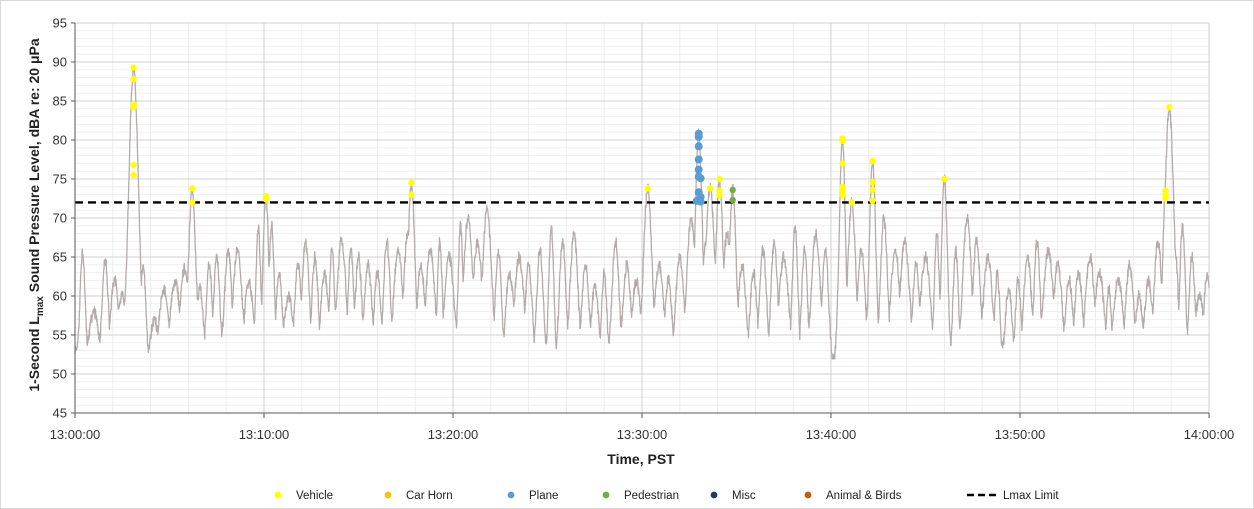  Describe the element at coordinates (60, 179) in the screenshot. I see `y-tick-label: 75` at that location.